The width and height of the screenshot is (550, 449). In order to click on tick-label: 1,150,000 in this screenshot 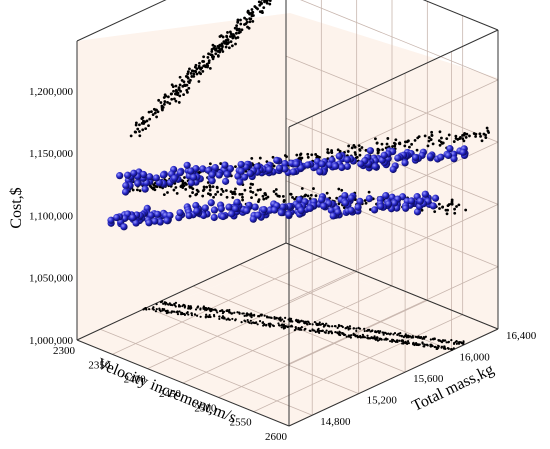, I will do `click(51, 154)`.